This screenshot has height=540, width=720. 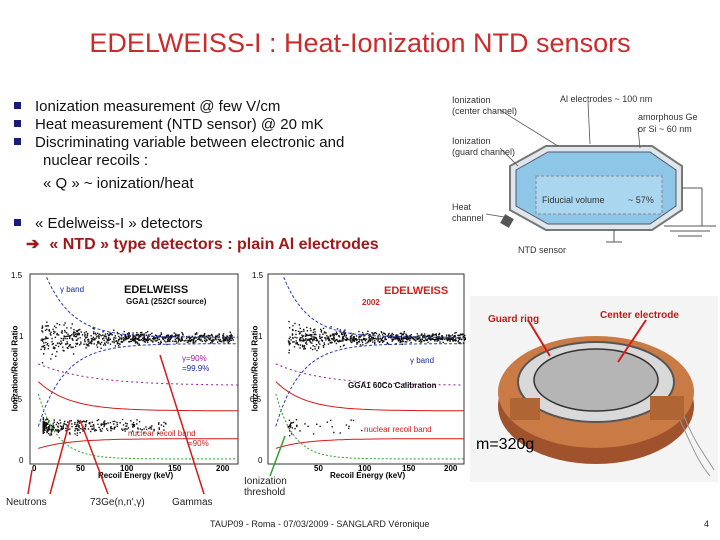 I want to click on plot-1-xlabel: Recoil Energy (keV), so click(x=136, y=475).